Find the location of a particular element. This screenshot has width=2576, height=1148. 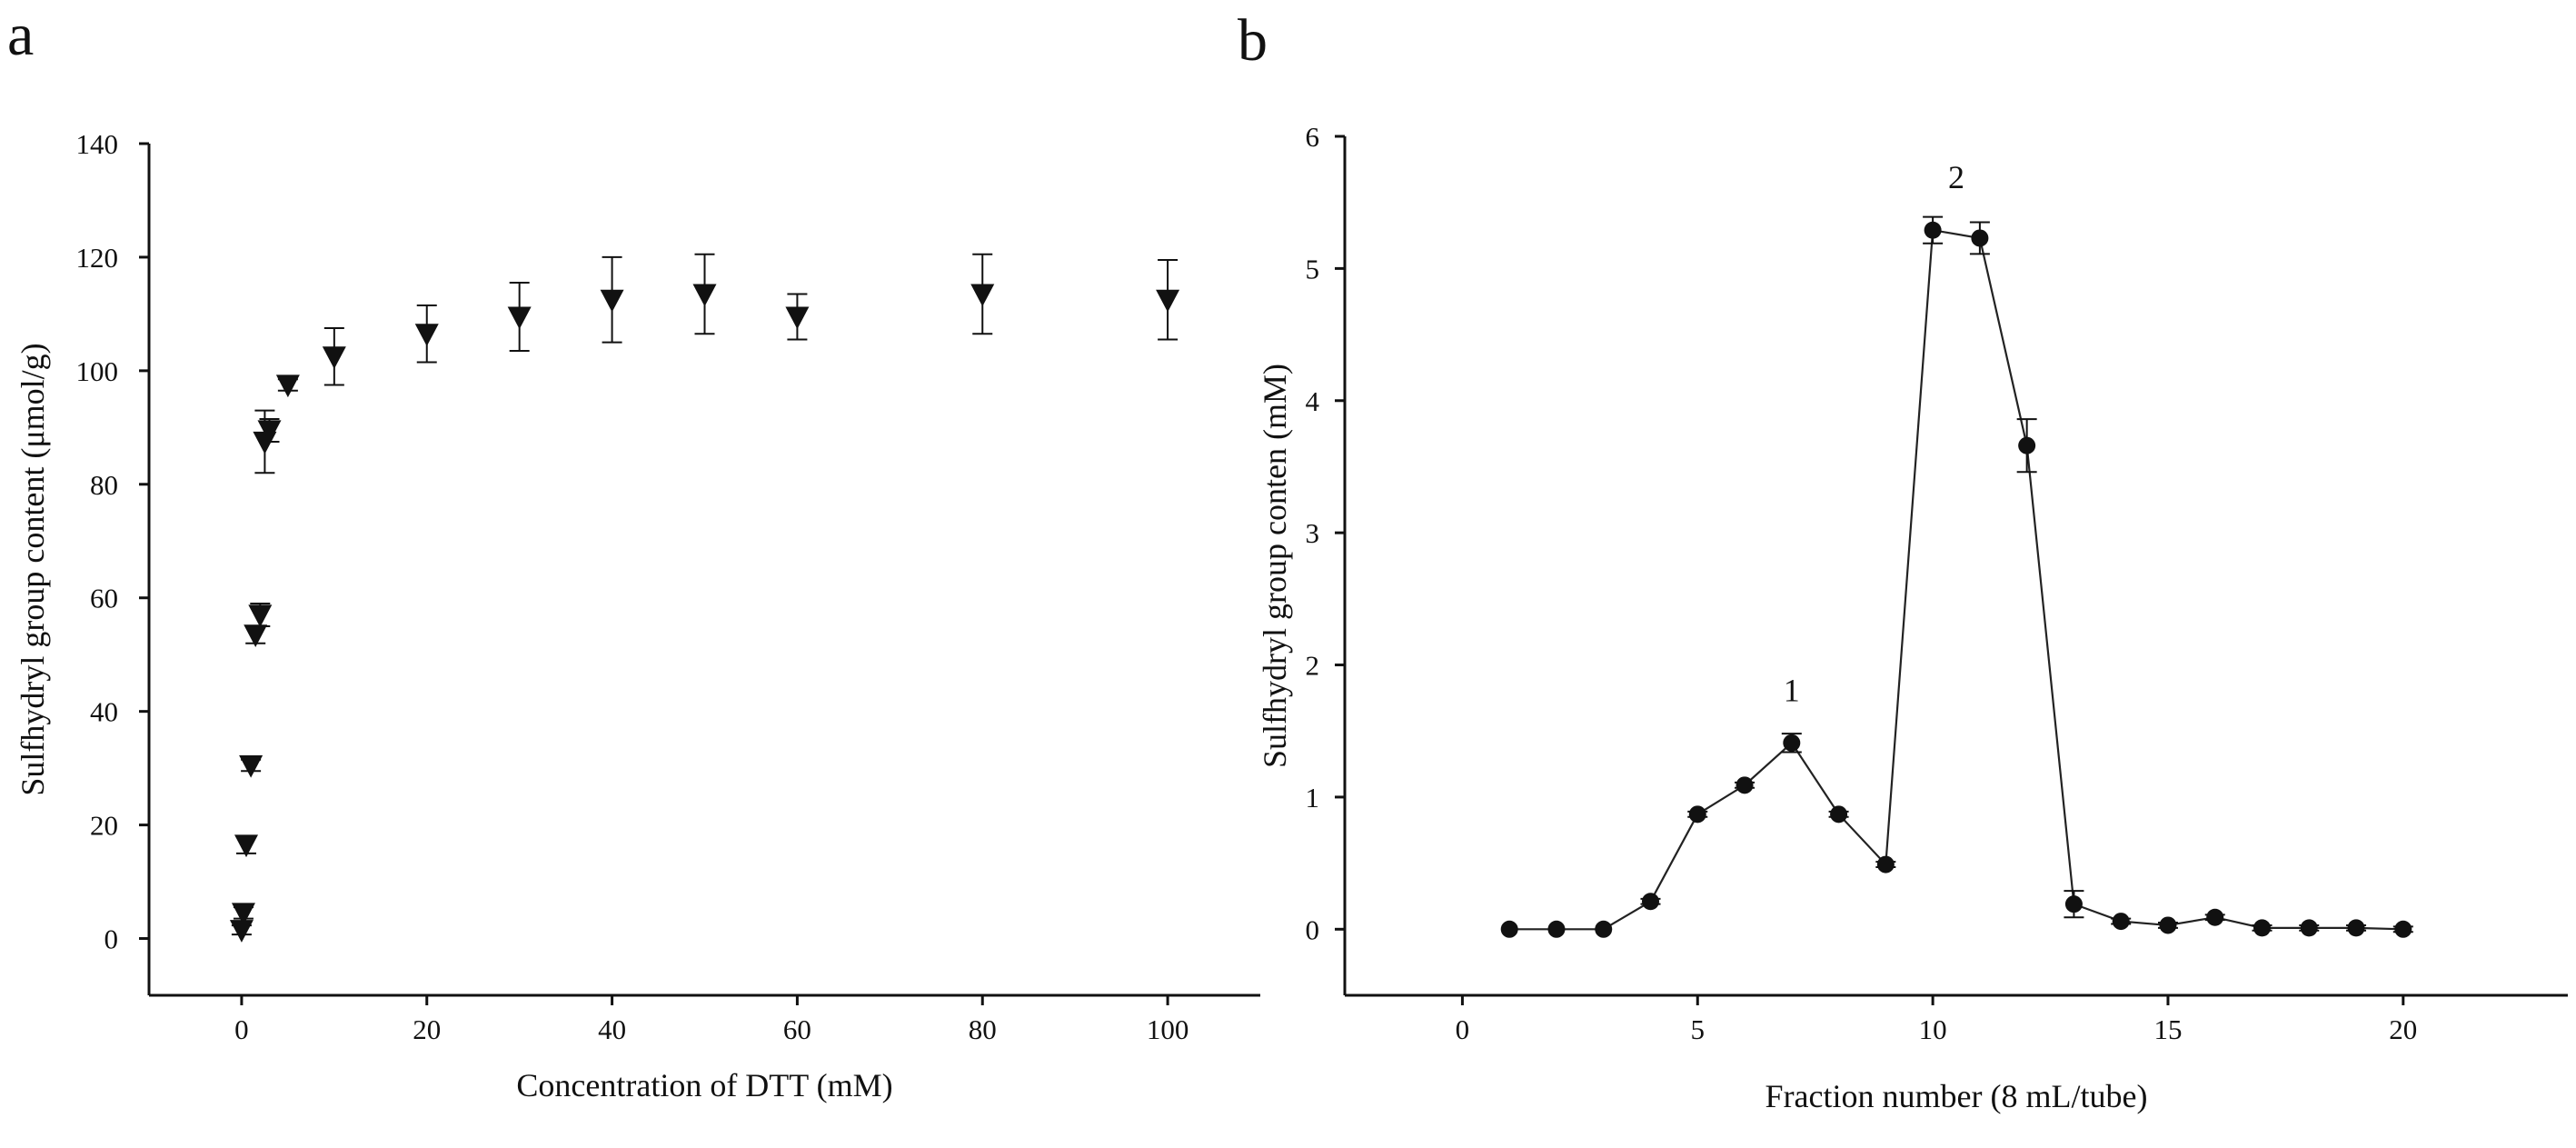

x-tick-label: 100 is located at coordinates (1168, 1029).